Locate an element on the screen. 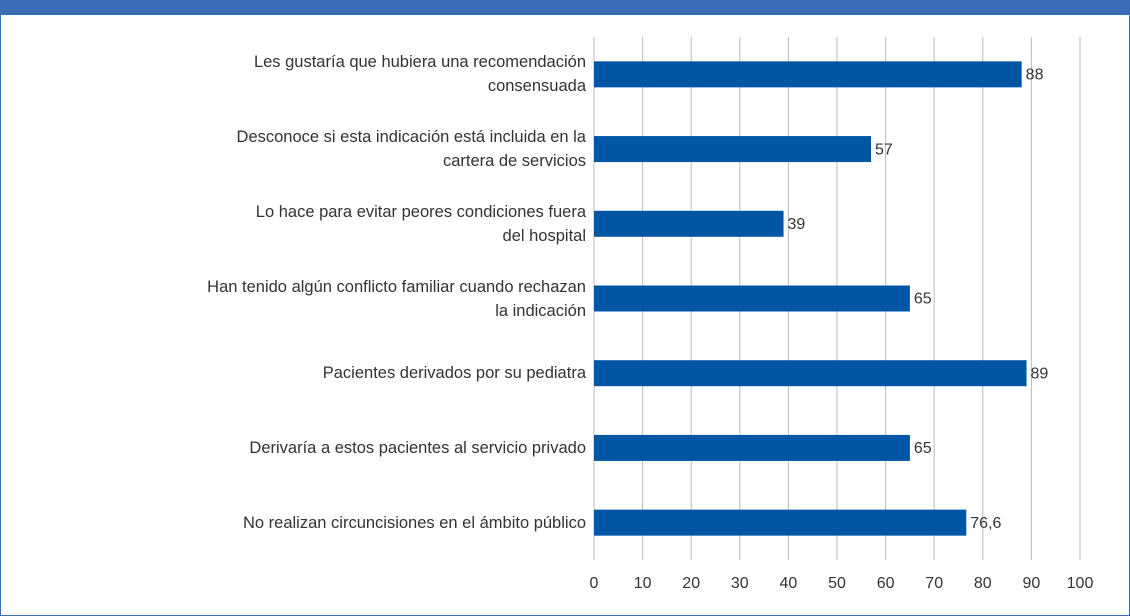 The width and height of the screenshot is (1130, 616). data-label: 76,6 is located at coordinates (985, 523).